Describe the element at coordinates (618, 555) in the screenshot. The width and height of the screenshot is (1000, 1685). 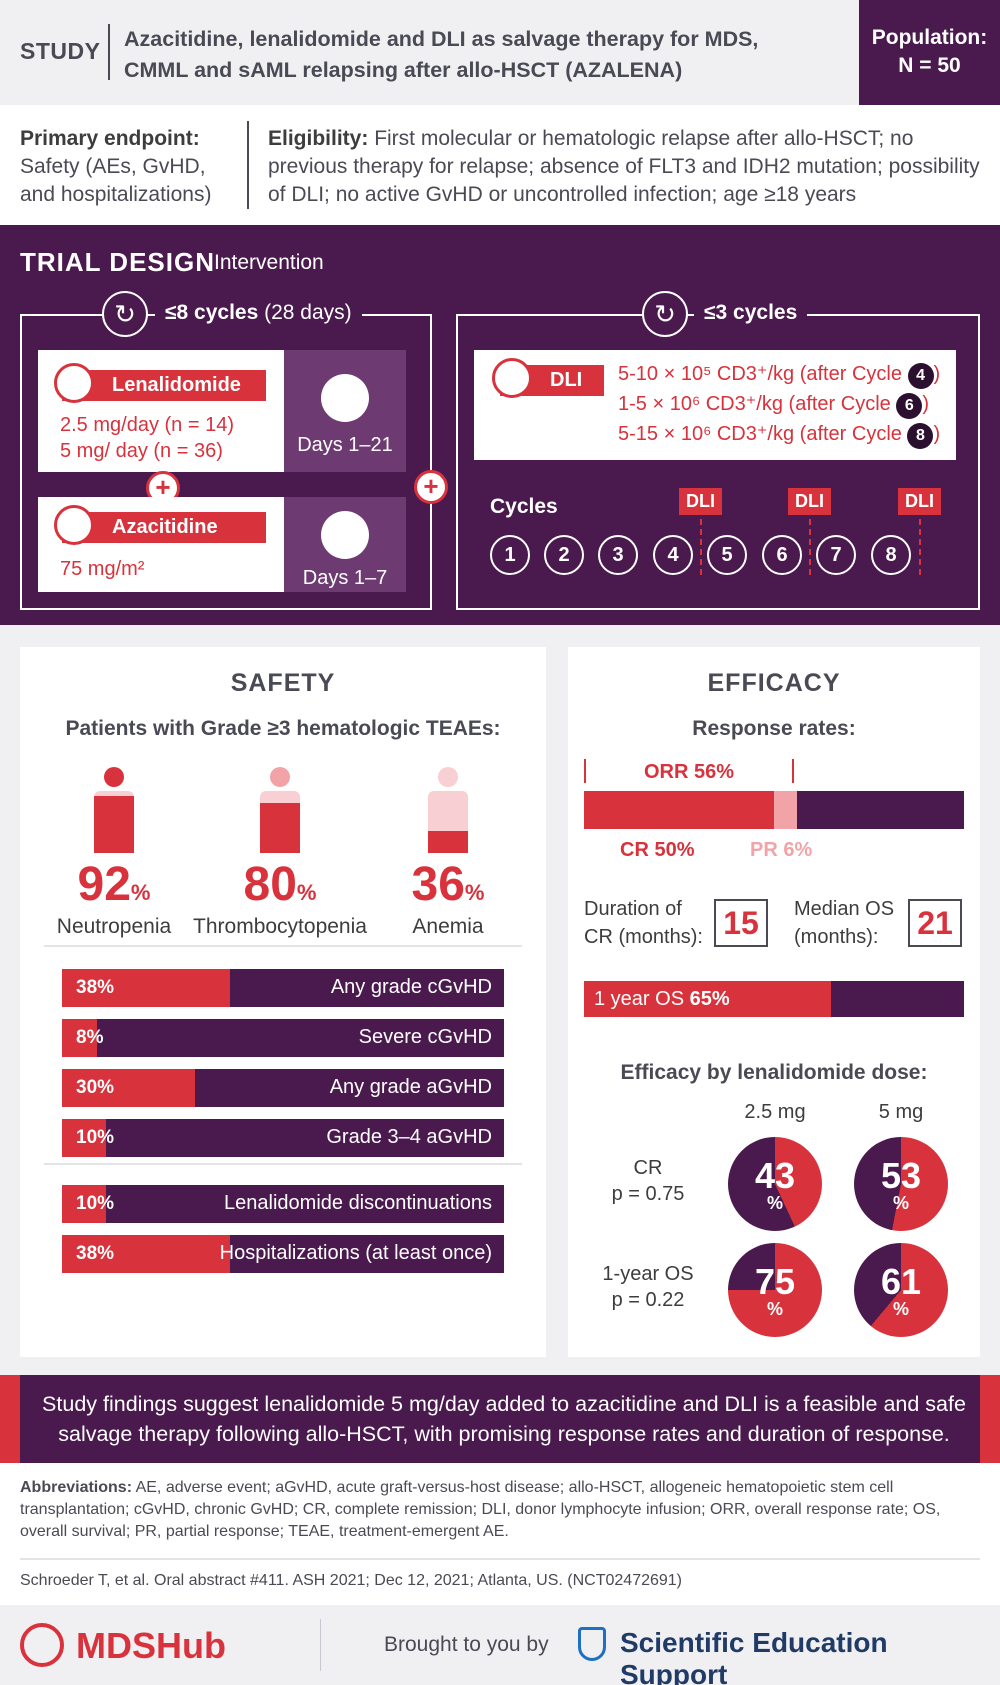
I see `cycle-3: 3` at that location.